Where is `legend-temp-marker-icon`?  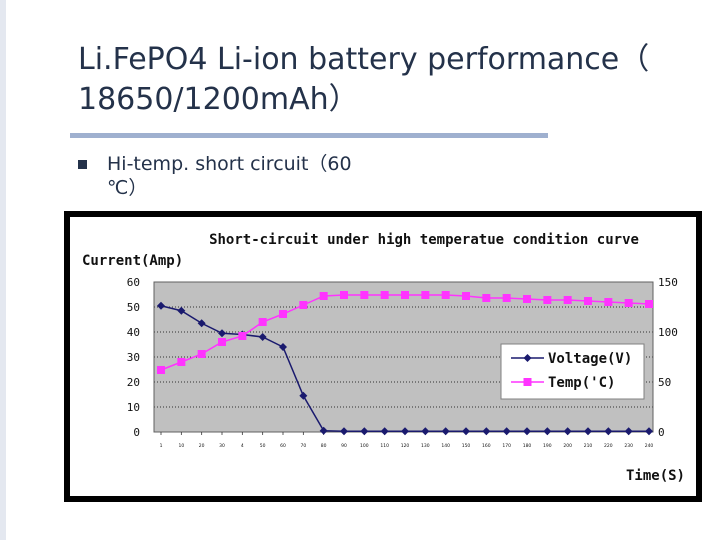 legend-temp-marker-icon is located at coordinates (527, 382).